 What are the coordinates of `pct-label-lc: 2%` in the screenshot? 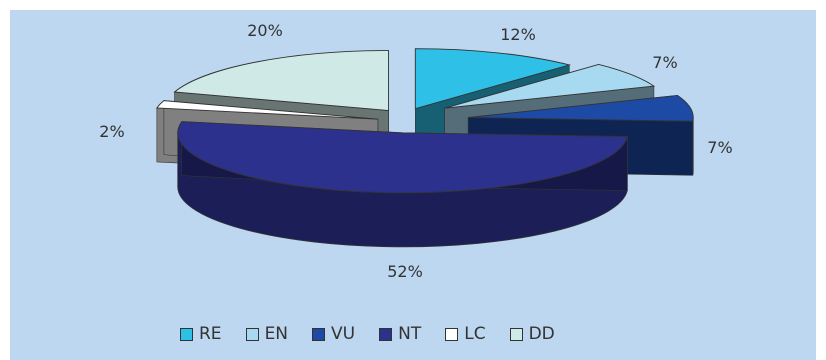 It's located at (111, 131).